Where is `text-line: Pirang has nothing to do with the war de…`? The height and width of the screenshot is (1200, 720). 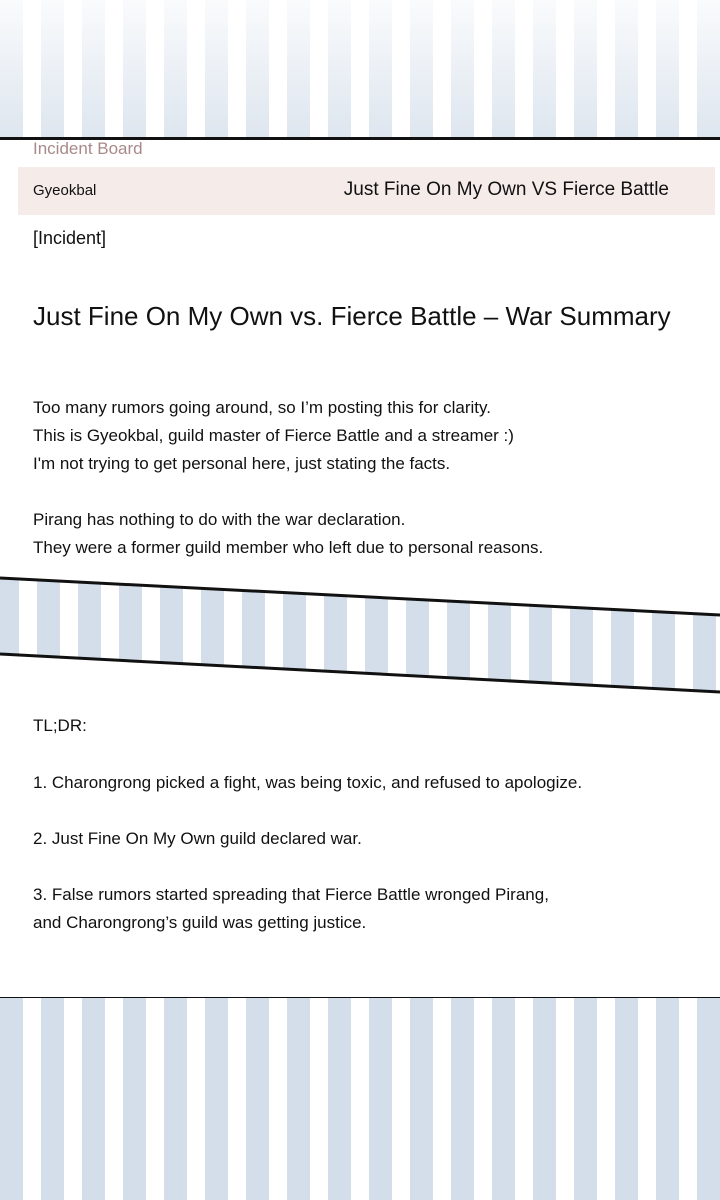
text-line: Pirang has nothing to do with the war de… is located at coordinates (219, 519).